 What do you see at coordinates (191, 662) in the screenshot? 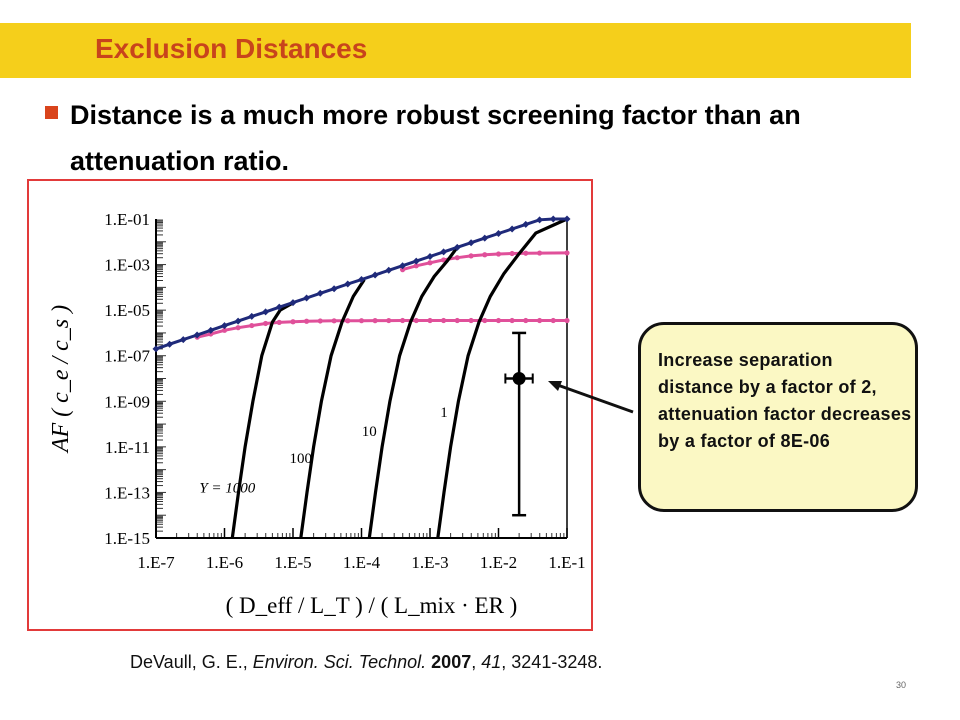
I see `citation-authors: DeVaull, G. E.,` at bounding box center [191, 662].